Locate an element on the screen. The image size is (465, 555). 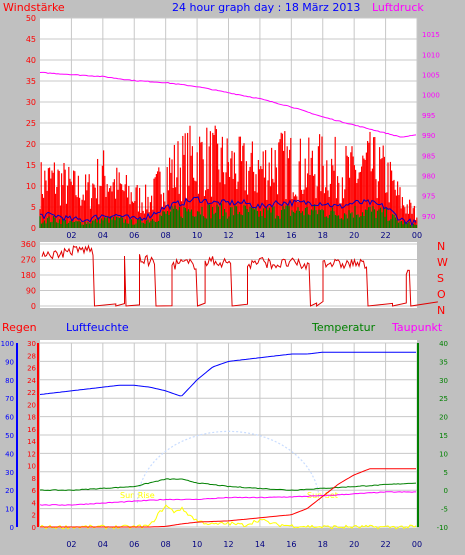
direction-compass-label: N is located at coordinates (441, 246).